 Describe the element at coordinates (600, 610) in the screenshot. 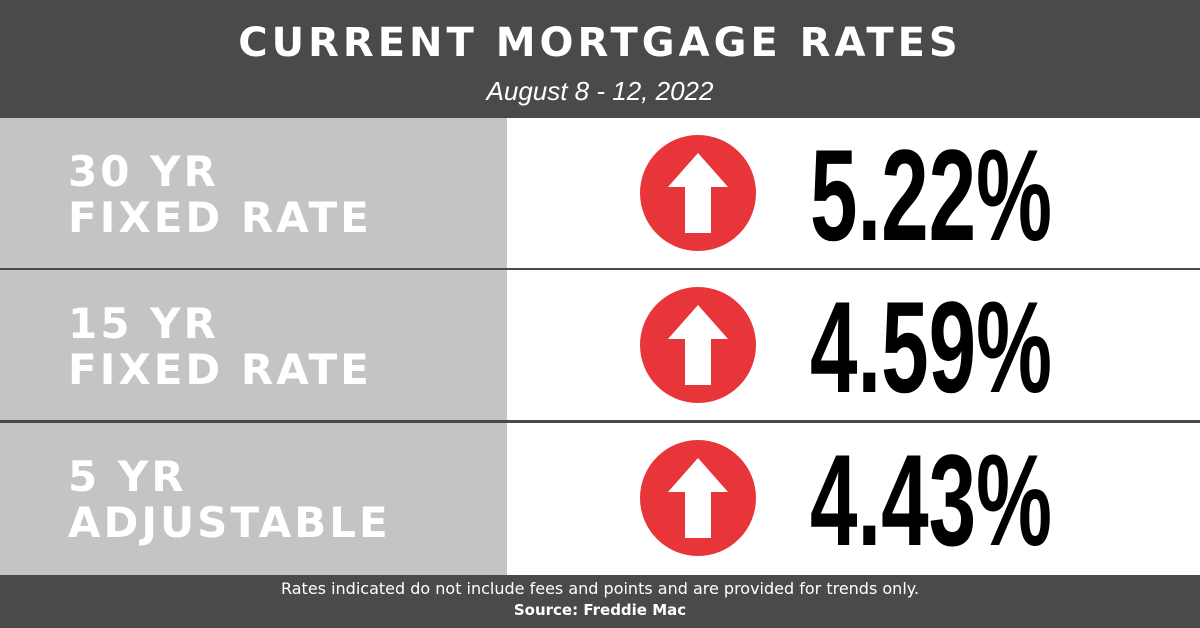

I see `source: Source: Freddie Mac` at that location.